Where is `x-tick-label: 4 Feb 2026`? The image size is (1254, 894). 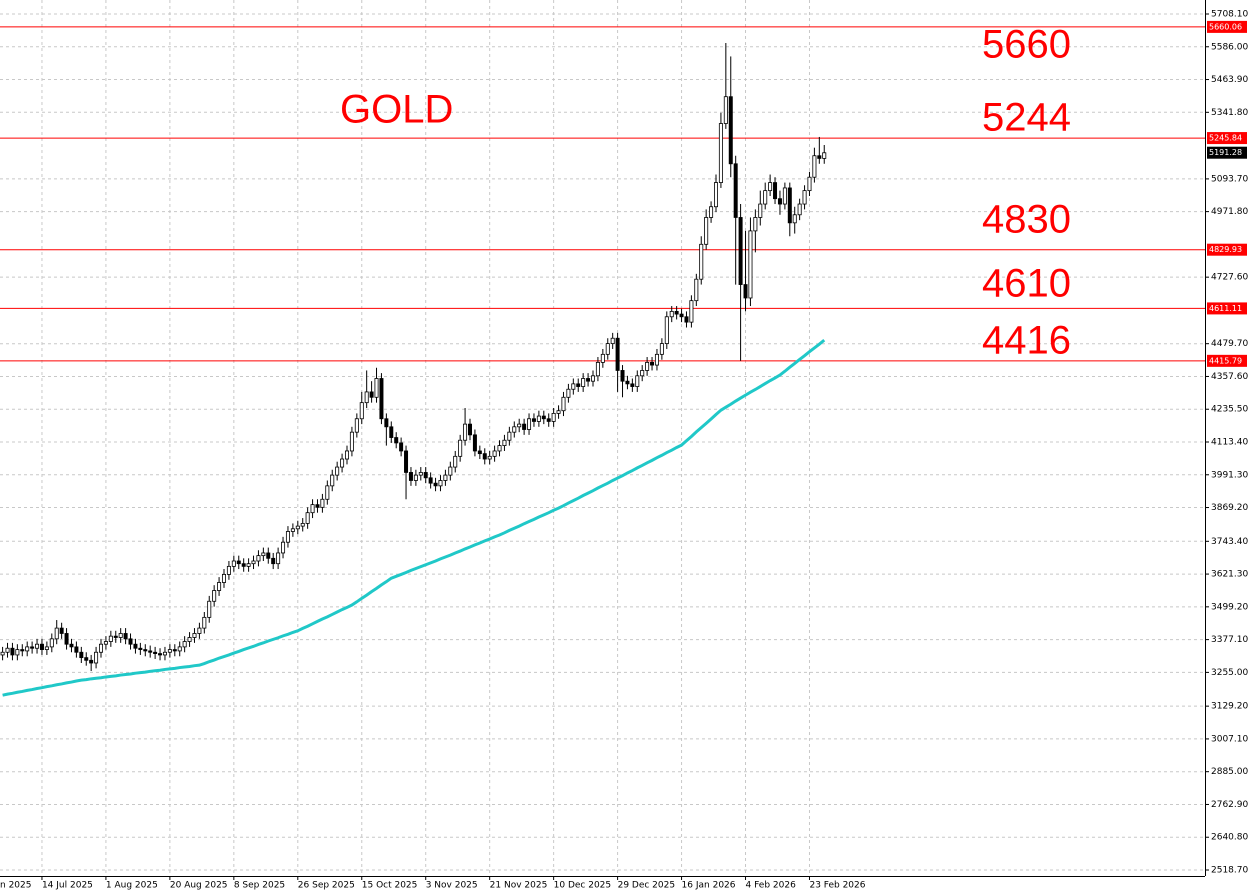 x-tick-label: 4 Feb 2026 is located at coordinates (771, 886).